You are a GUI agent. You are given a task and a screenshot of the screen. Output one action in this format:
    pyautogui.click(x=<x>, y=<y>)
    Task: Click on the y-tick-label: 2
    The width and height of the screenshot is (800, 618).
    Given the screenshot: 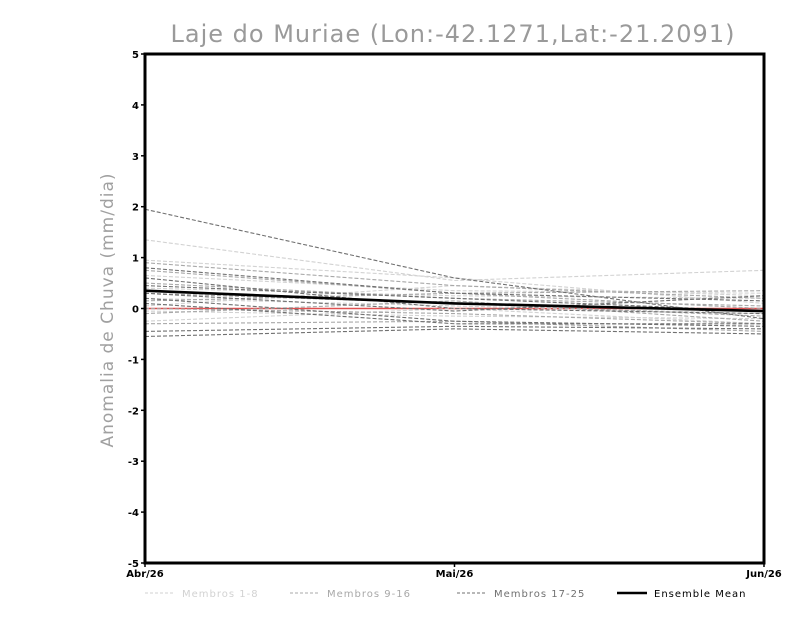 What is the action you would take?
    pyautogui.click(x=135, y=208)
    